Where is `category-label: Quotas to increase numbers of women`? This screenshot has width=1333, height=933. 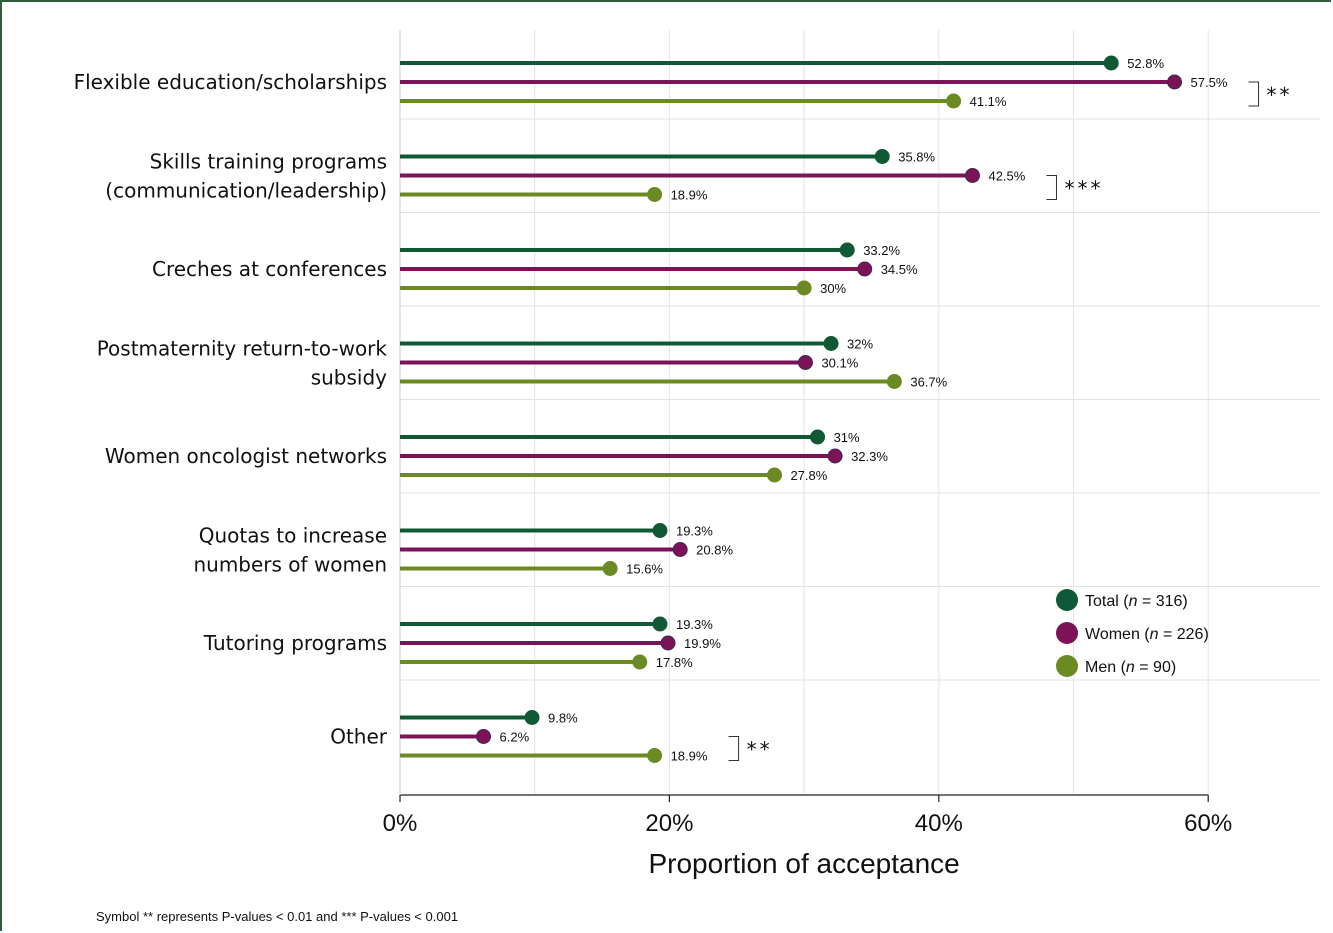 category-label: Quotas to increase numbers of women is located at coordinates (290, 550).